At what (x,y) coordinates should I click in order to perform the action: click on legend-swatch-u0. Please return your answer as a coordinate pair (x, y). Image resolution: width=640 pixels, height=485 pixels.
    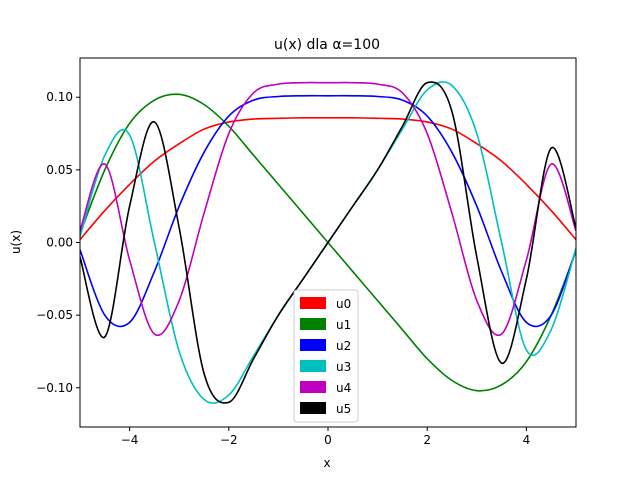
    Looking at the image, I should click on (313, 303).